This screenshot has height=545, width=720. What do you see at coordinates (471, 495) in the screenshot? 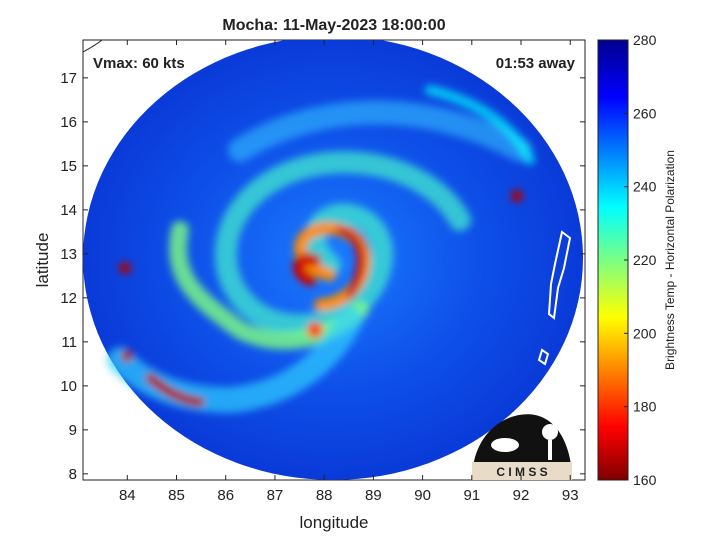
I see `x-tick-label: 91` at bounding box center [471, 495].